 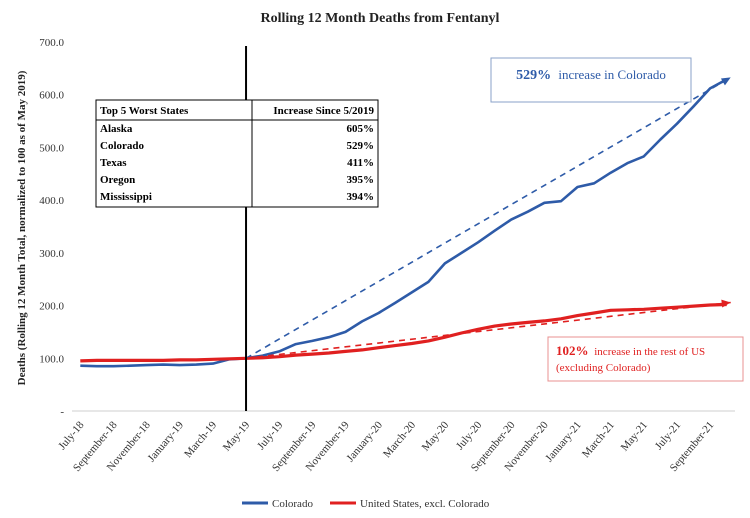 I want to click on x-tick-label: July-20, so click(x=469, y=435).